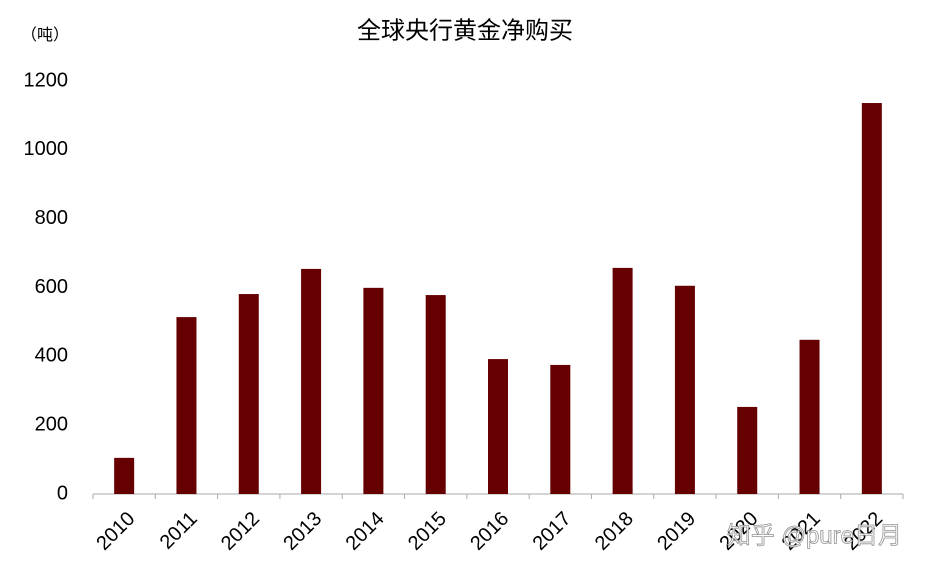 The image size is (928, 580). I want to click on x-tick-label: 2011, so click(179, 531).